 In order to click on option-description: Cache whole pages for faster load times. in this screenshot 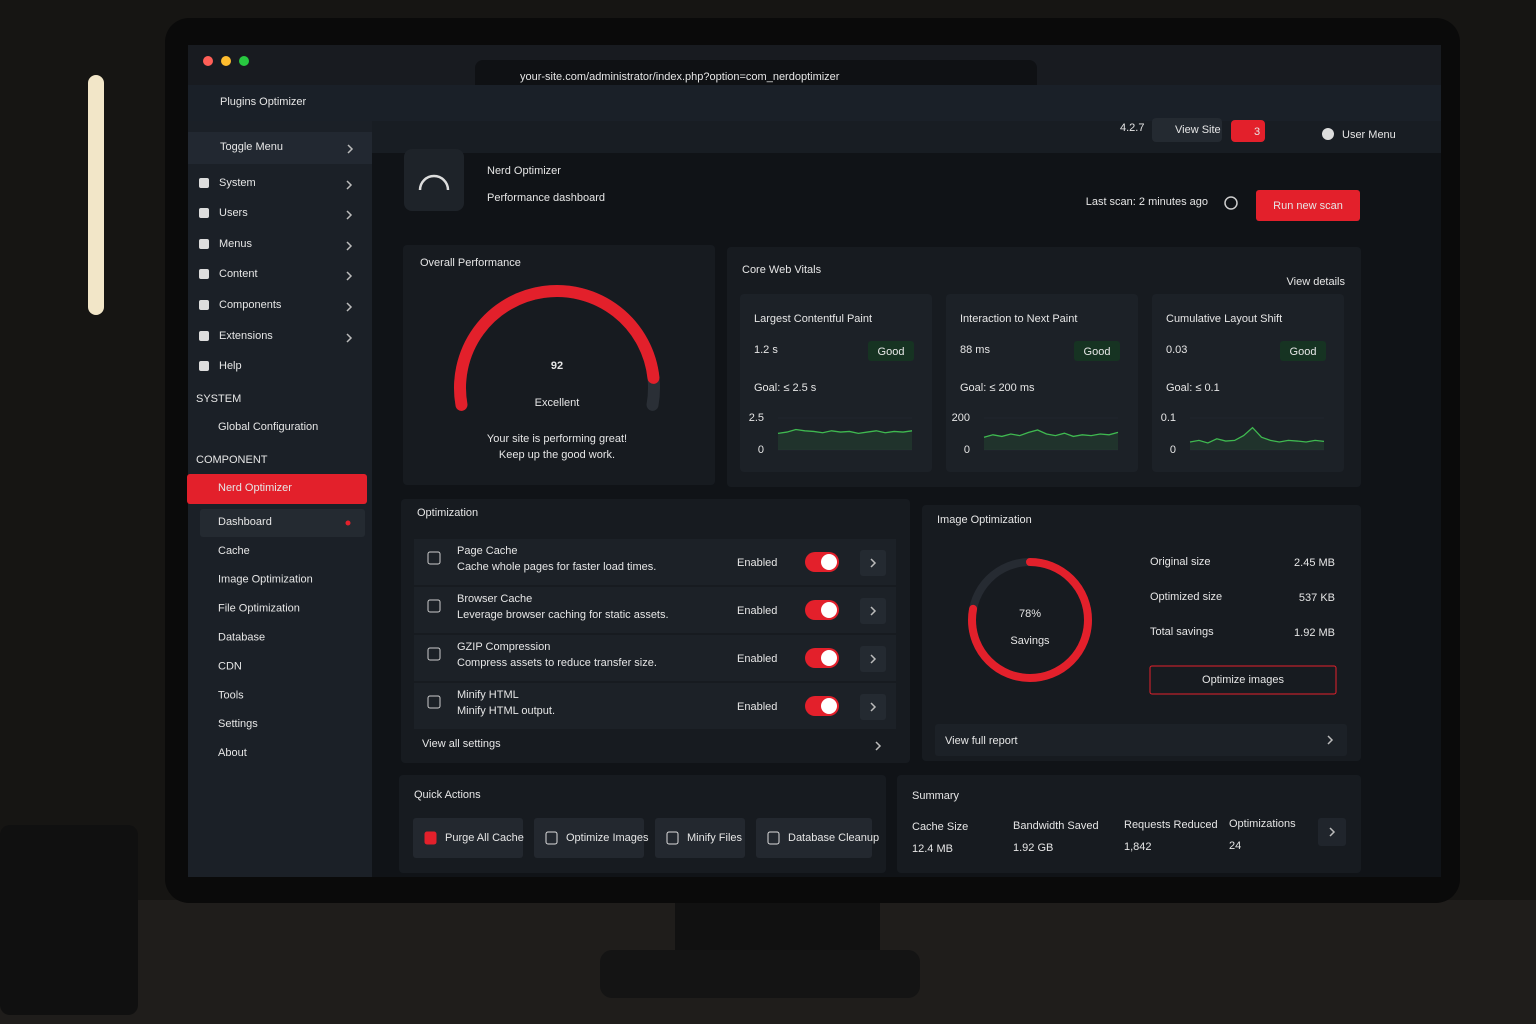, I will do `click(556, 567)`.